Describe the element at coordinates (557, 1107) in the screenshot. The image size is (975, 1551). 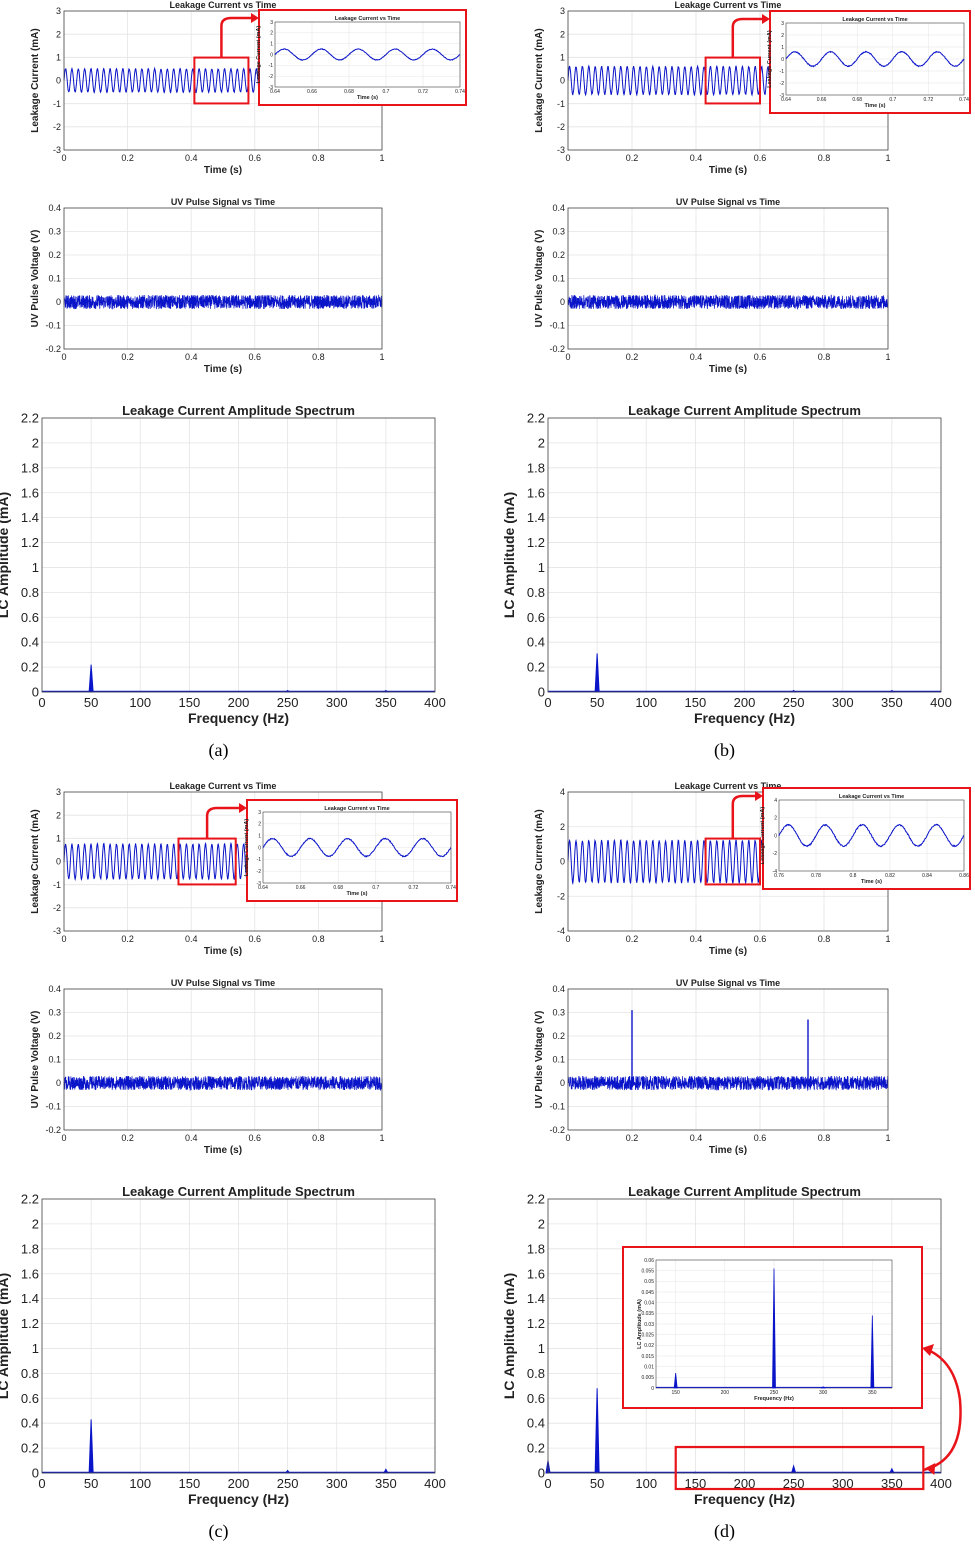
I see `y-tick-label: -0.1` at that location.